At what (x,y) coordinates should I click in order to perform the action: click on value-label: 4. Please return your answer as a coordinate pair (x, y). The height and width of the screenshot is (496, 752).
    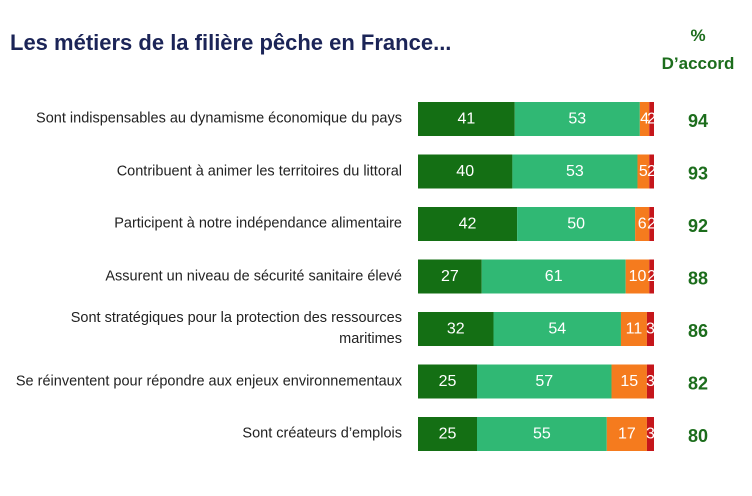
    Looking at the image, I should click on (644, 119).